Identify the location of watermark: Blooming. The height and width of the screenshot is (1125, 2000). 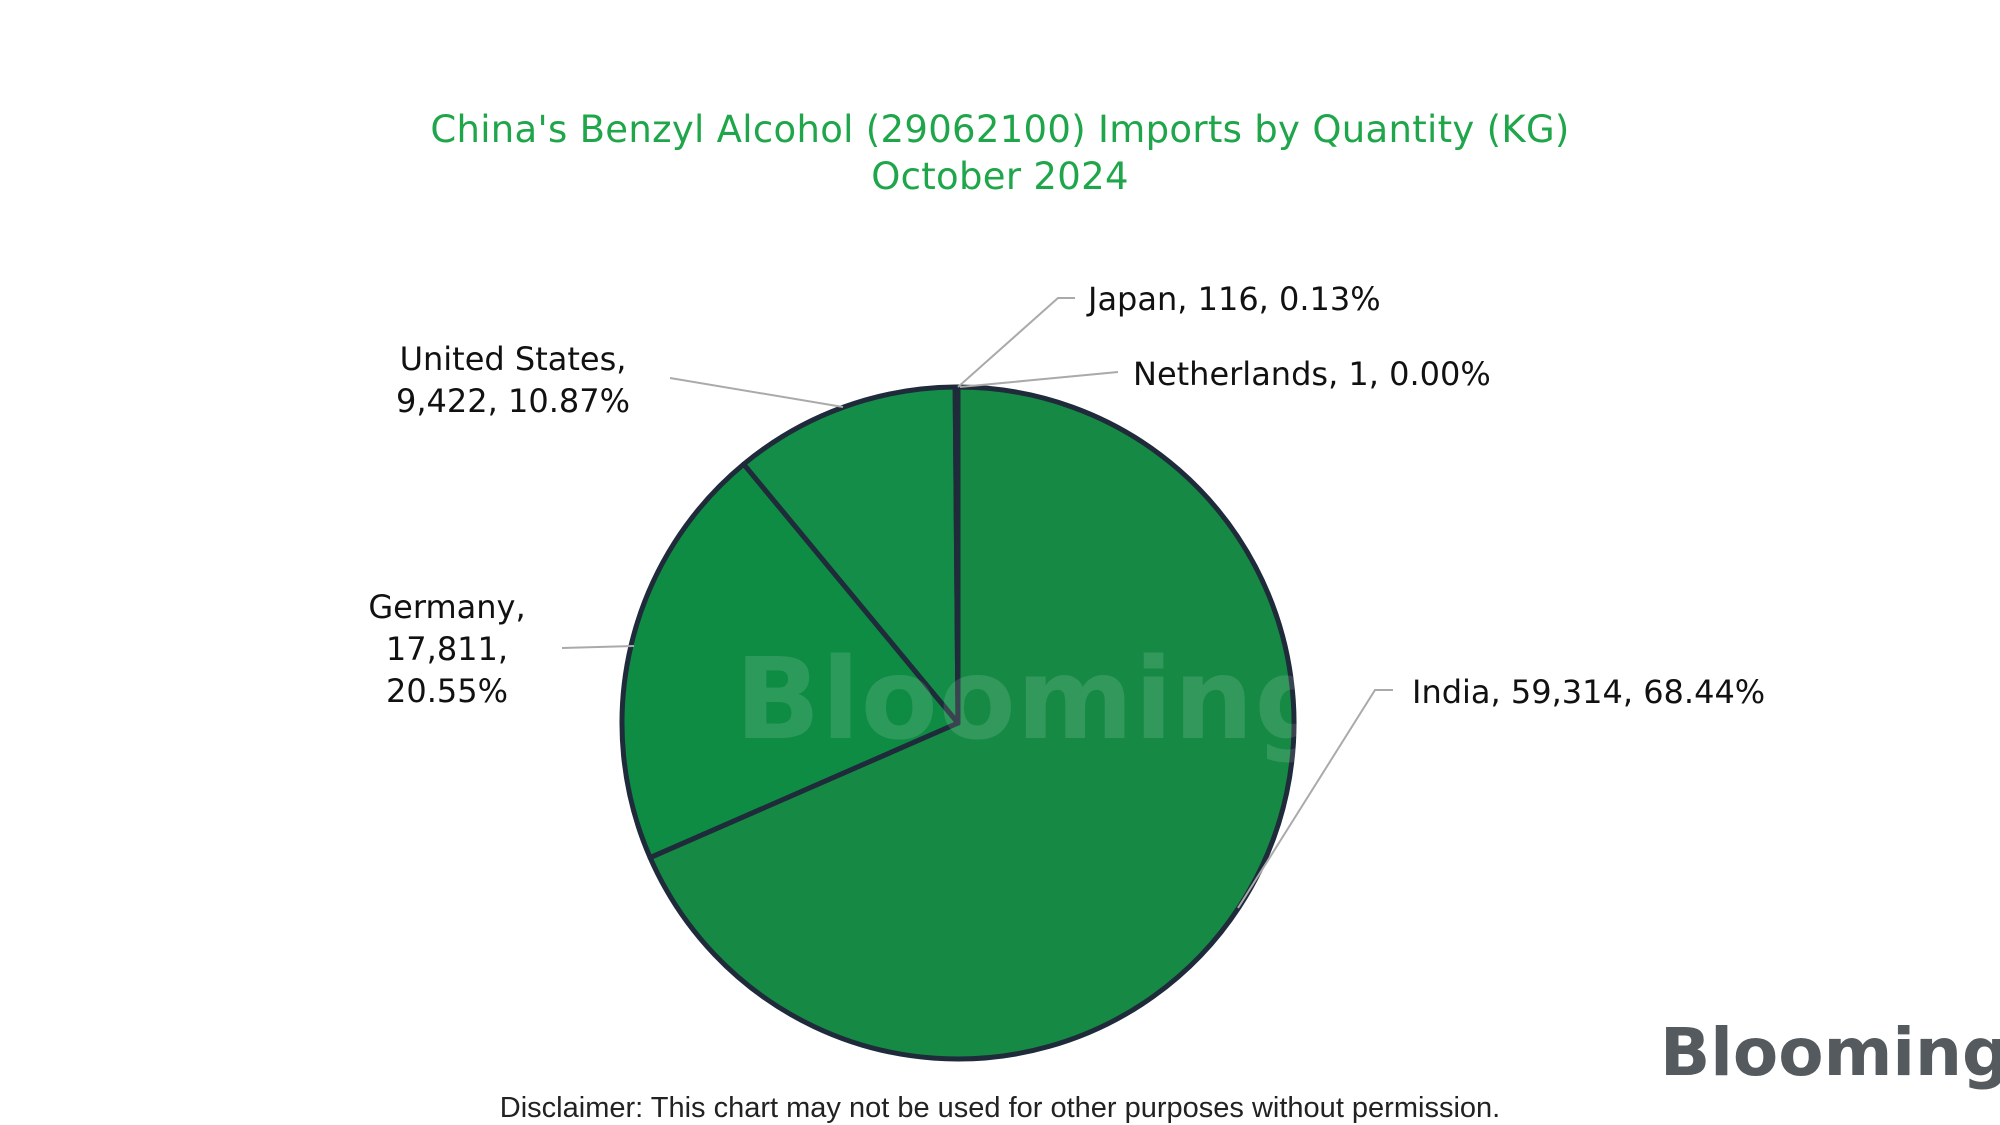
(1035, 700).